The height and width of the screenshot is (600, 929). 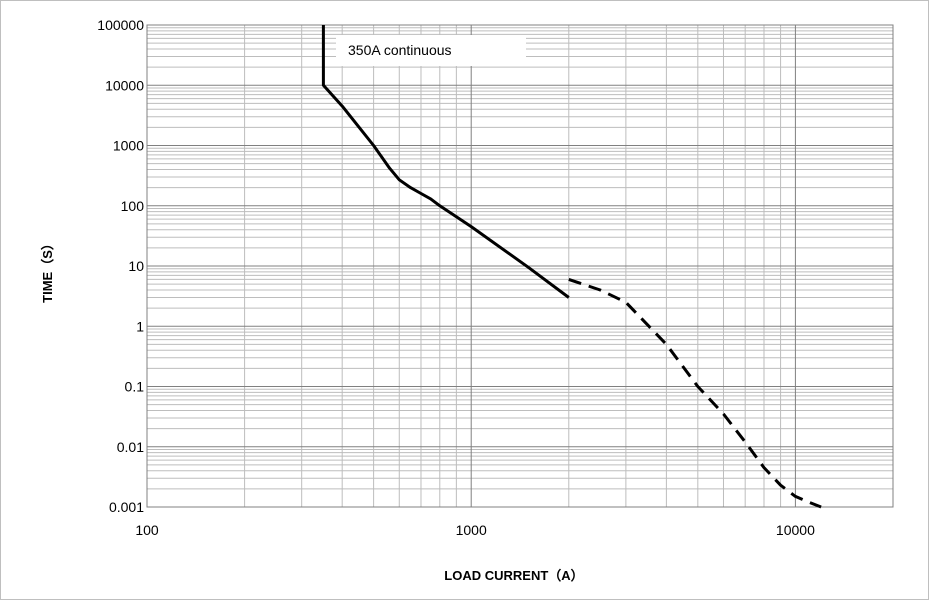 I want to click on y-tick-label: 0.001, so click(x=126, y=507).